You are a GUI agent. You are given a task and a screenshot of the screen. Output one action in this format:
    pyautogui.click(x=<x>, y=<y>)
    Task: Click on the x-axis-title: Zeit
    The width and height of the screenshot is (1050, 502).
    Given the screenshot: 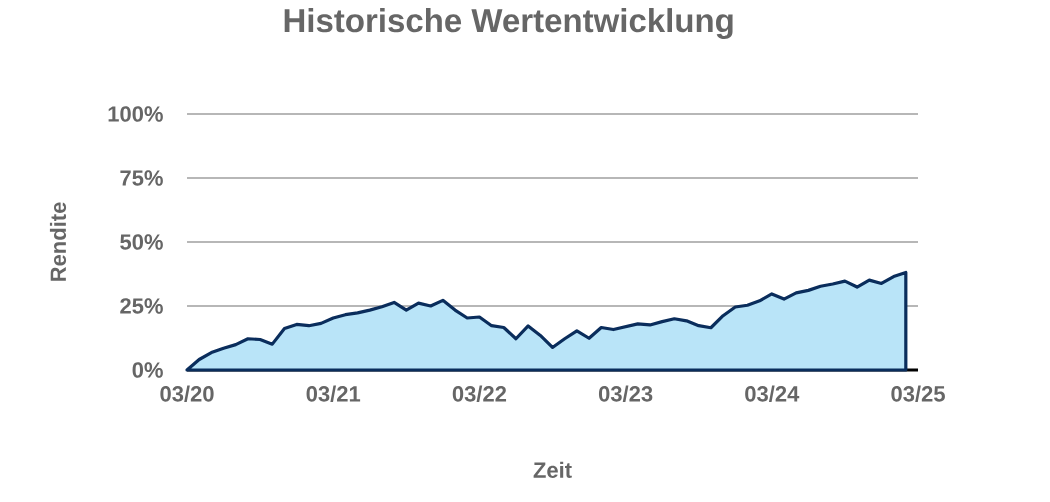 What is the action you would take?
    pyautogui.click(x=552, y=469)
    